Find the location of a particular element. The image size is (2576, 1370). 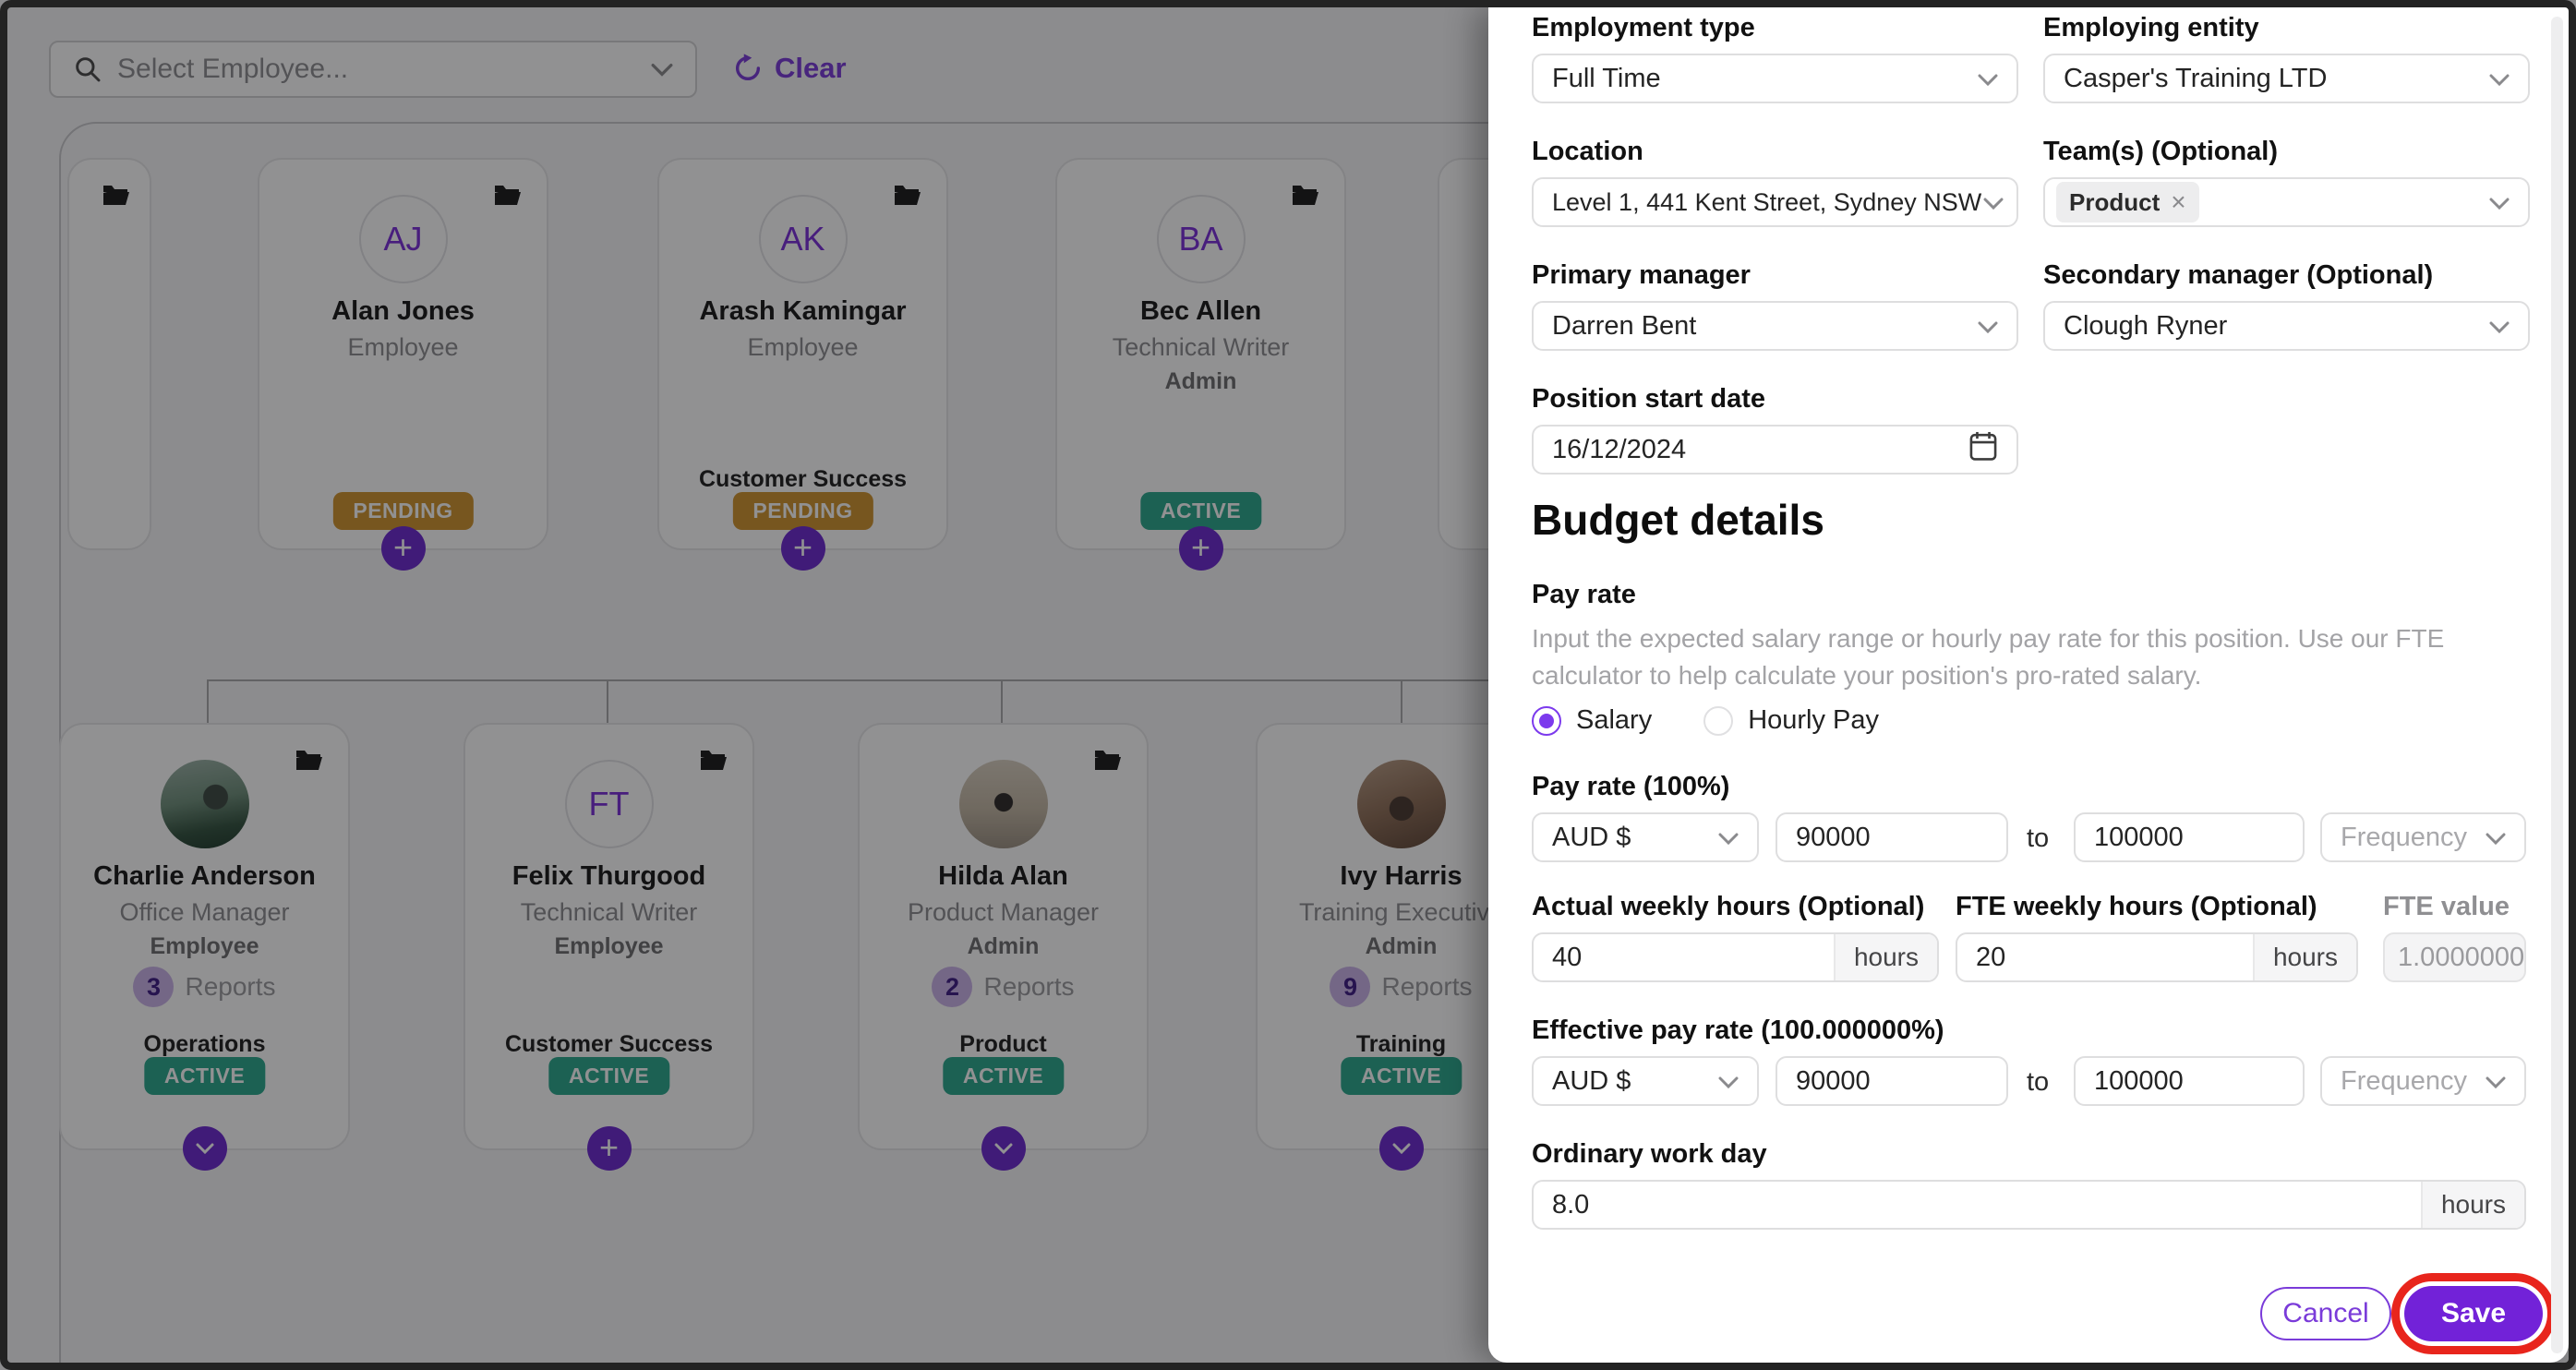

employee-card: AJ Alan Jones Employee PENDING + is located at coordinates (403, 365).